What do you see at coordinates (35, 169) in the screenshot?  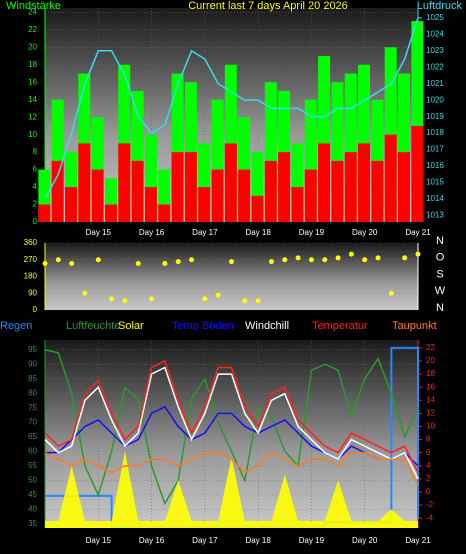 I see `y-tick-label: 6` at bounding box center [35, 169].